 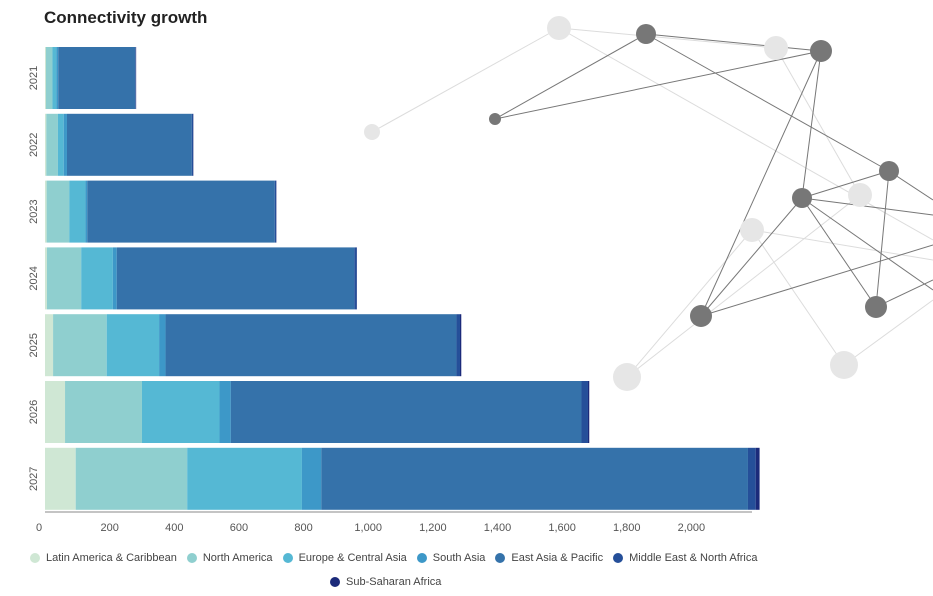 I want to click on x-tick-label: 1,800, so click(x=627, y=528).